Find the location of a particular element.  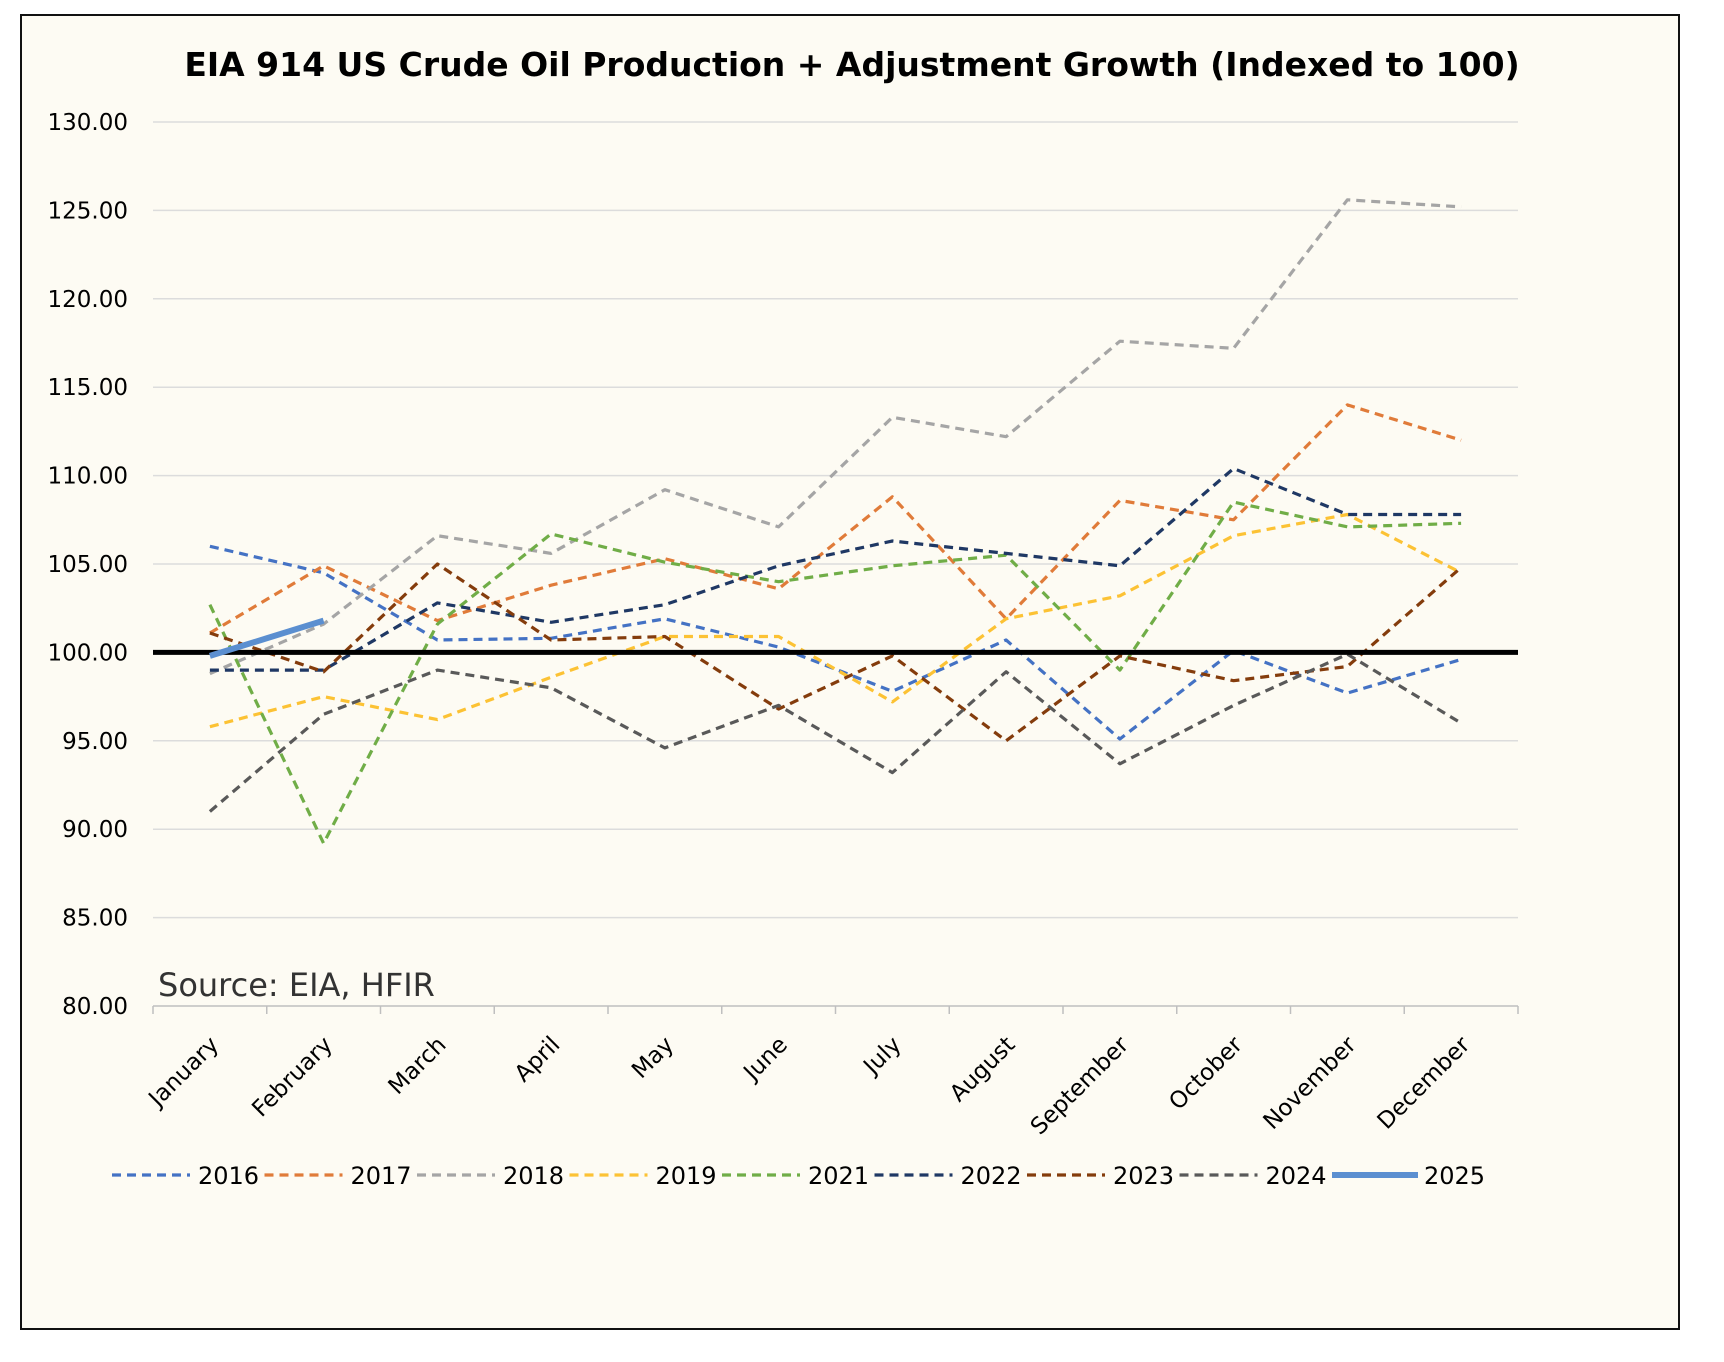

series-line-2016 is located at coordinates (835, 642).